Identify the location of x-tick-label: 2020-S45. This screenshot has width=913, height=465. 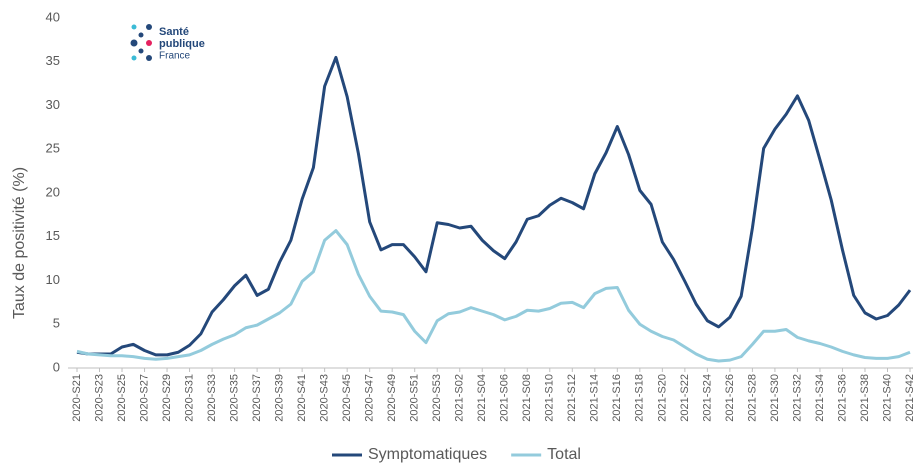
(347, 398).